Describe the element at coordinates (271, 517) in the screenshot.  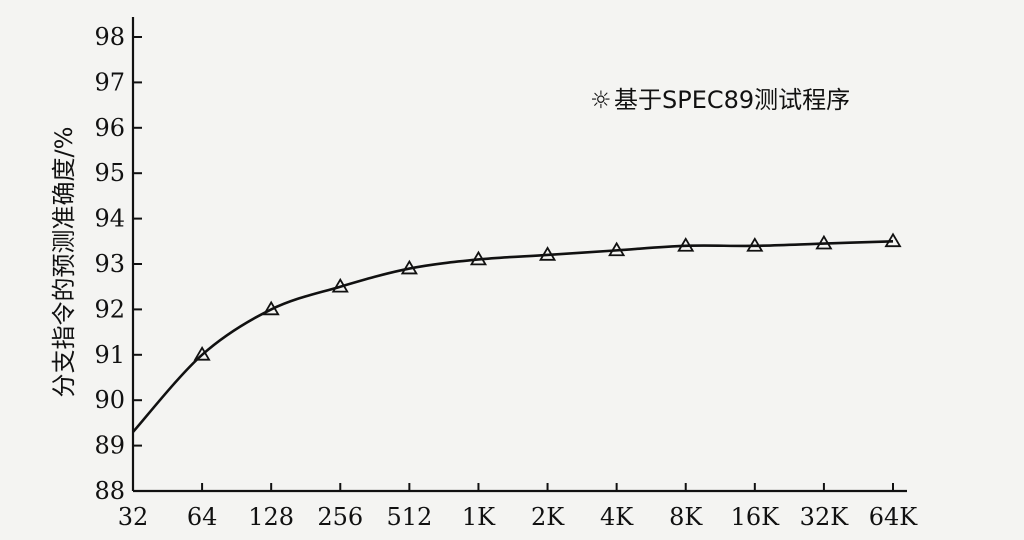
I see `x-tick-label: 128` at that location.